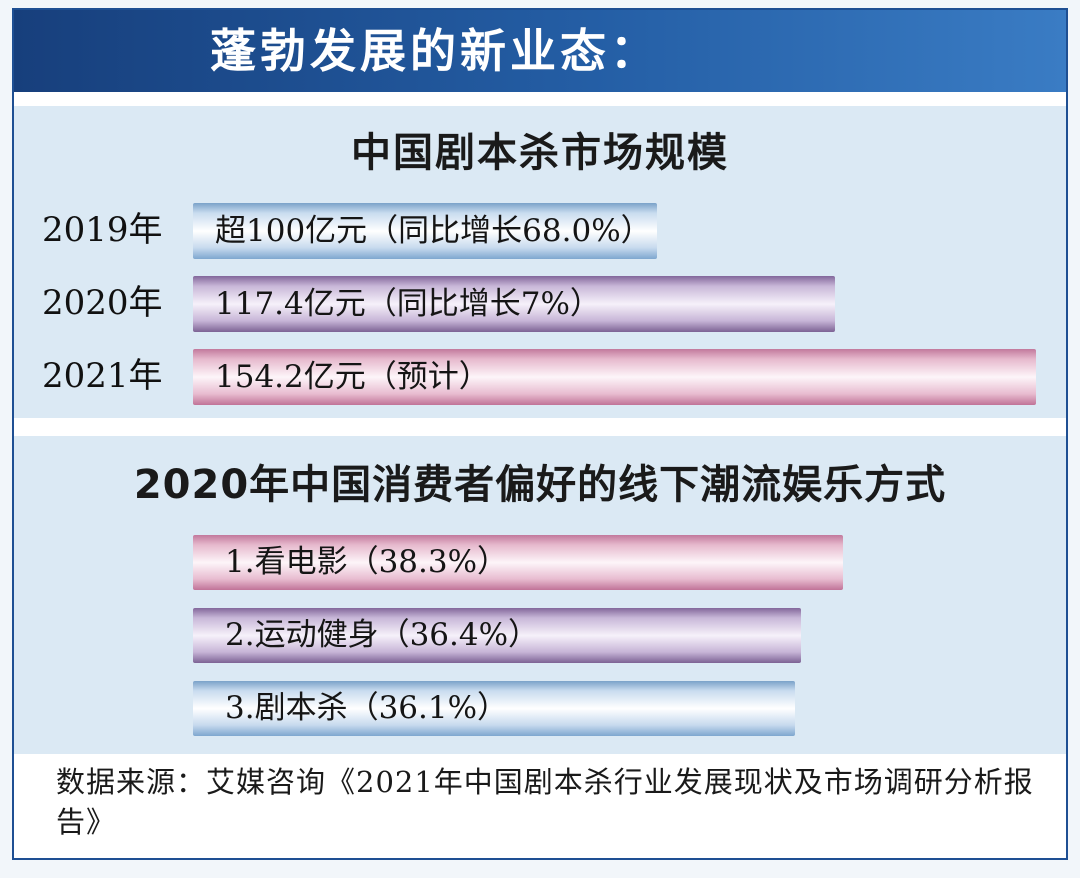 The width and height of the screenshot is (1080, 878). What do you see at coordinates (545, 802) in the screenshot?
I see `data-source-note: 数据来源：艾媒咨询《2021年中国剧本杀行业发展现状及市场调研分析报告》` at bounding box center [545, 802].